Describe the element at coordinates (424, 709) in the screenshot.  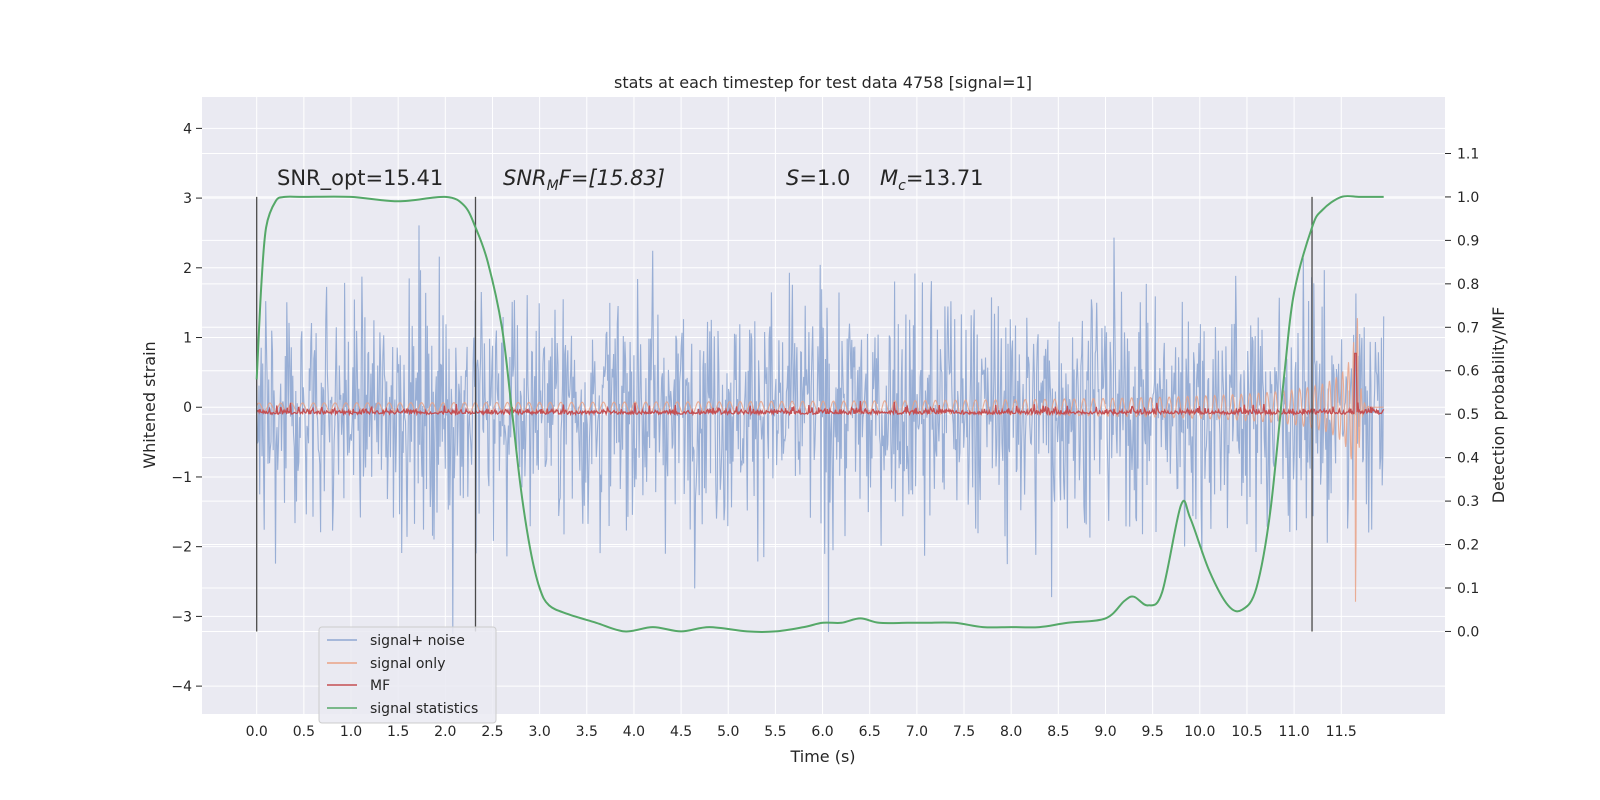
I see `legend-label-signal-statistics: signal statistics` at that location.